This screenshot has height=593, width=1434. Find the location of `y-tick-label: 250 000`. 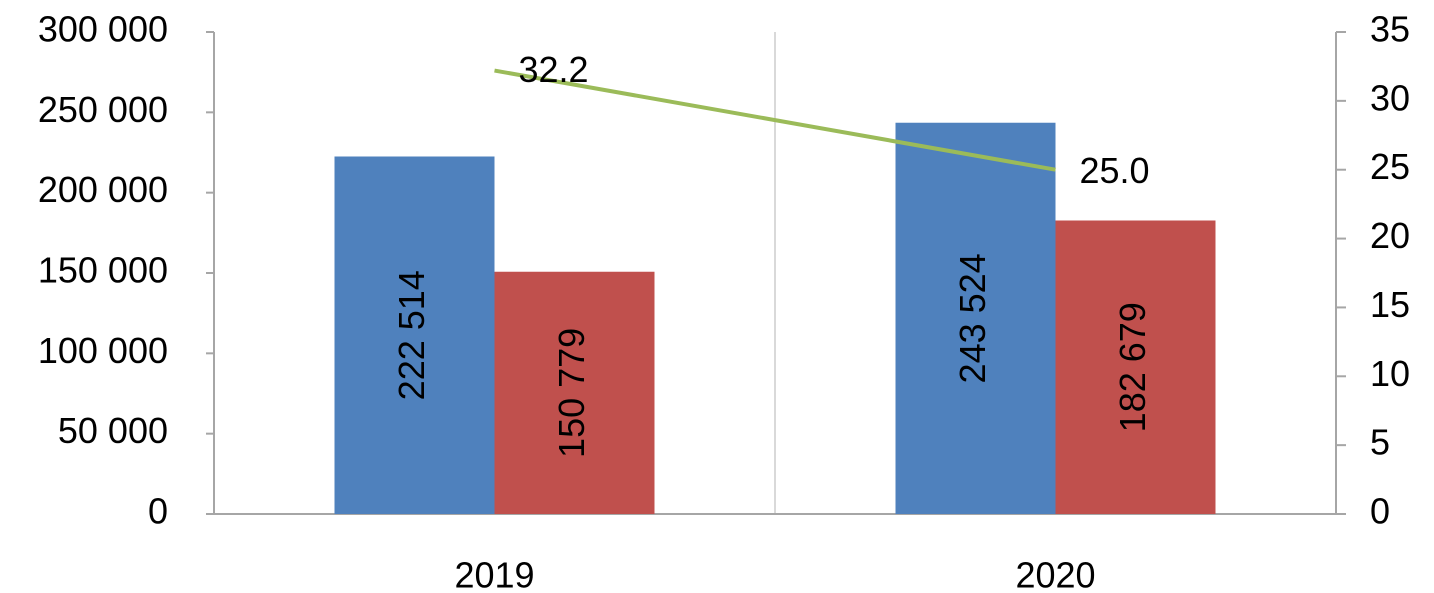

y-tick-label: 250 000 is located at coordinates (103, 109).